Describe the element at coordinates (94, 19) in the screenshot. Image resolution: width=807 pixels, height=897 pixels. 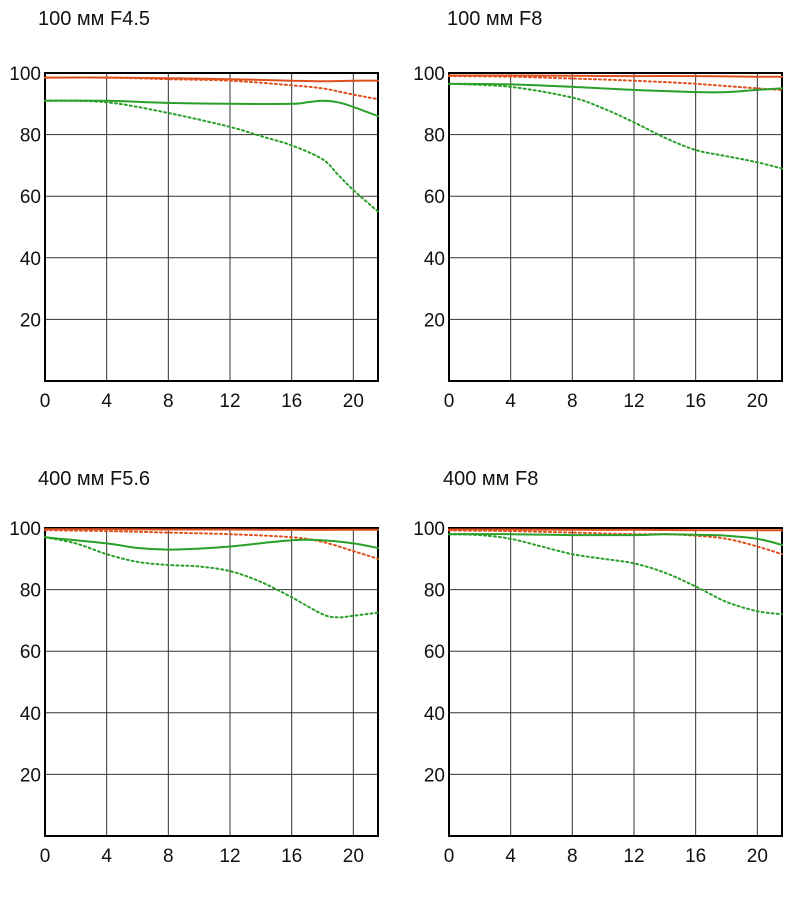
I see `chart-title: 100 мм F4.5` at that location.